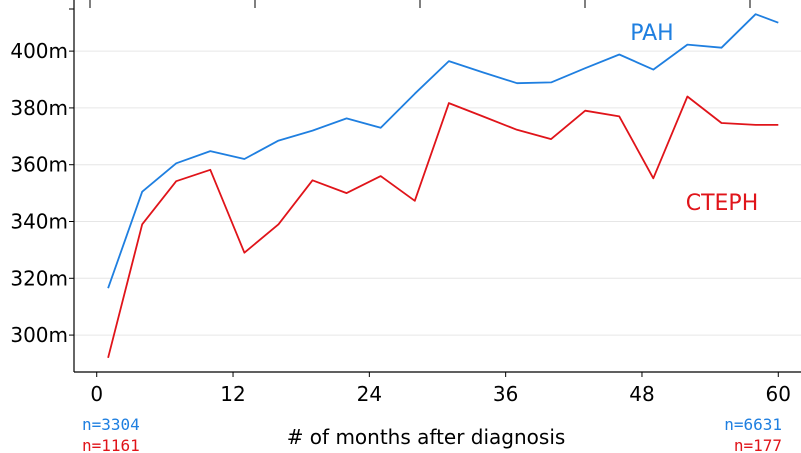 This screenshot has height=453, width=801. What do you see at coordinates (753, 424) in the screenshot?
I see `n-label-last-pah: n=6631` at bounding box center [753, 424].